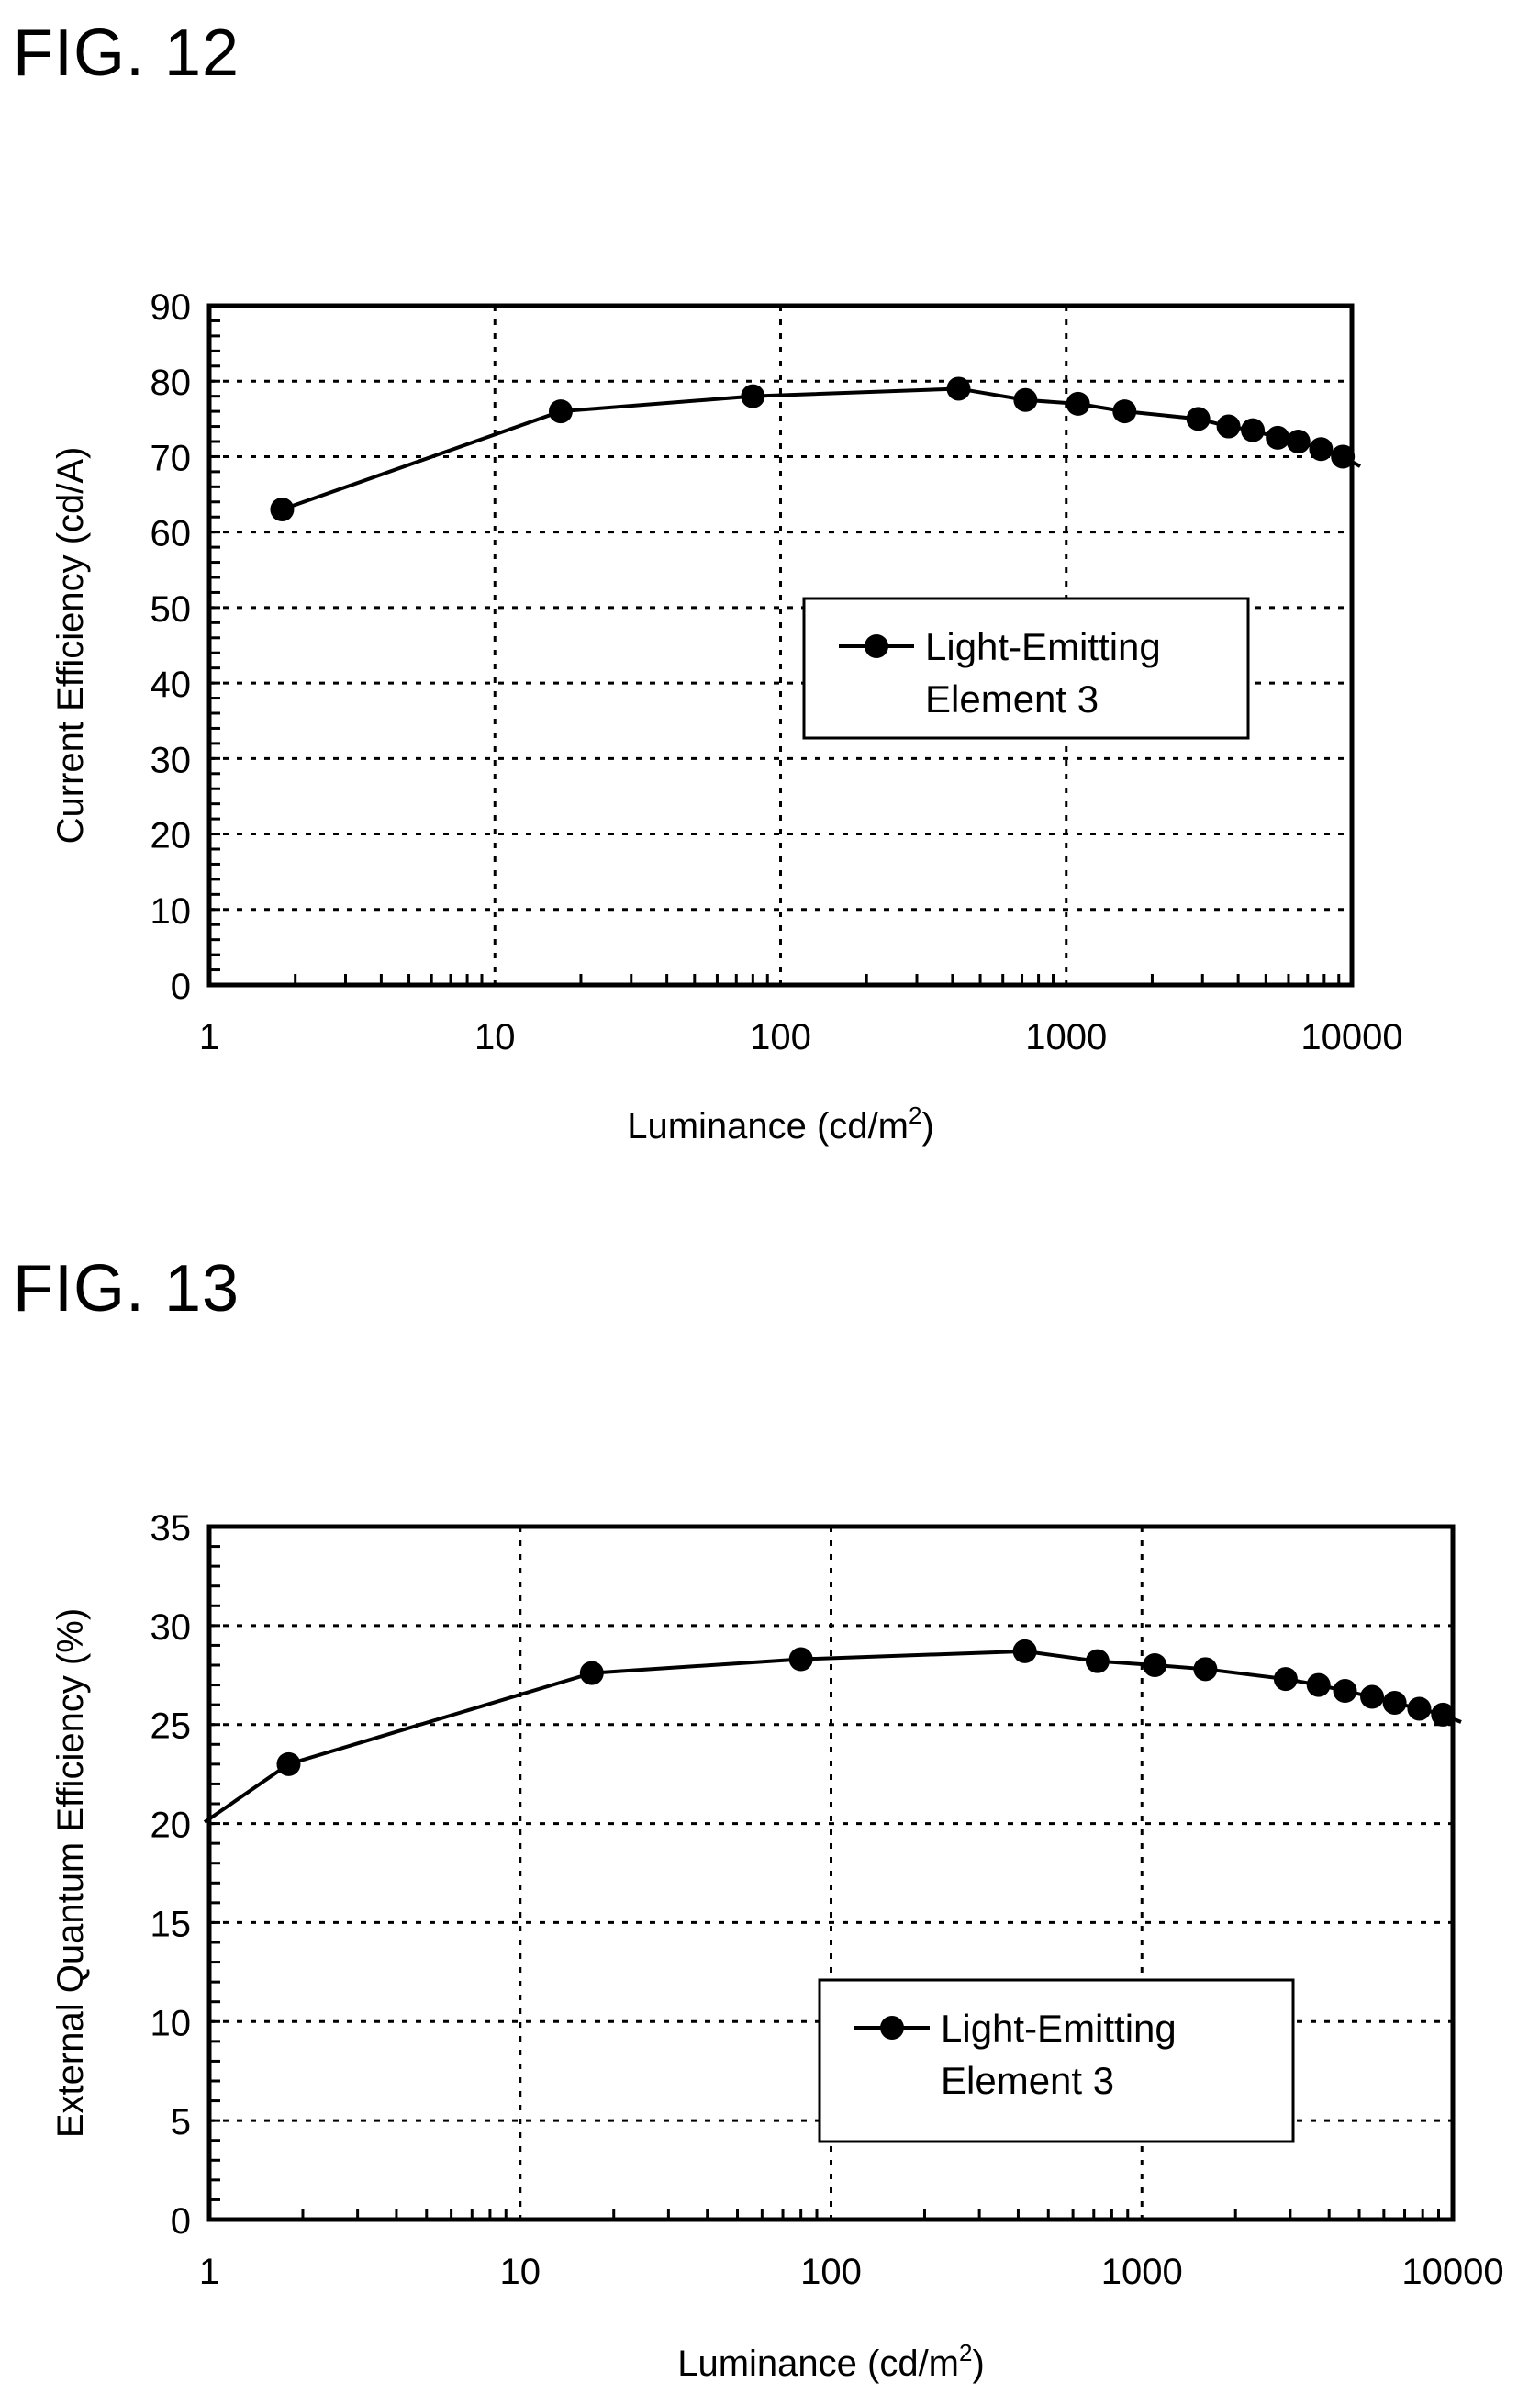 The width and height of the screenshot is (1540, 2394). What do you see at coordinates (171, 383) in the screenshot?
I see `y-tick-label: 80` at bounding box center [171, 383].